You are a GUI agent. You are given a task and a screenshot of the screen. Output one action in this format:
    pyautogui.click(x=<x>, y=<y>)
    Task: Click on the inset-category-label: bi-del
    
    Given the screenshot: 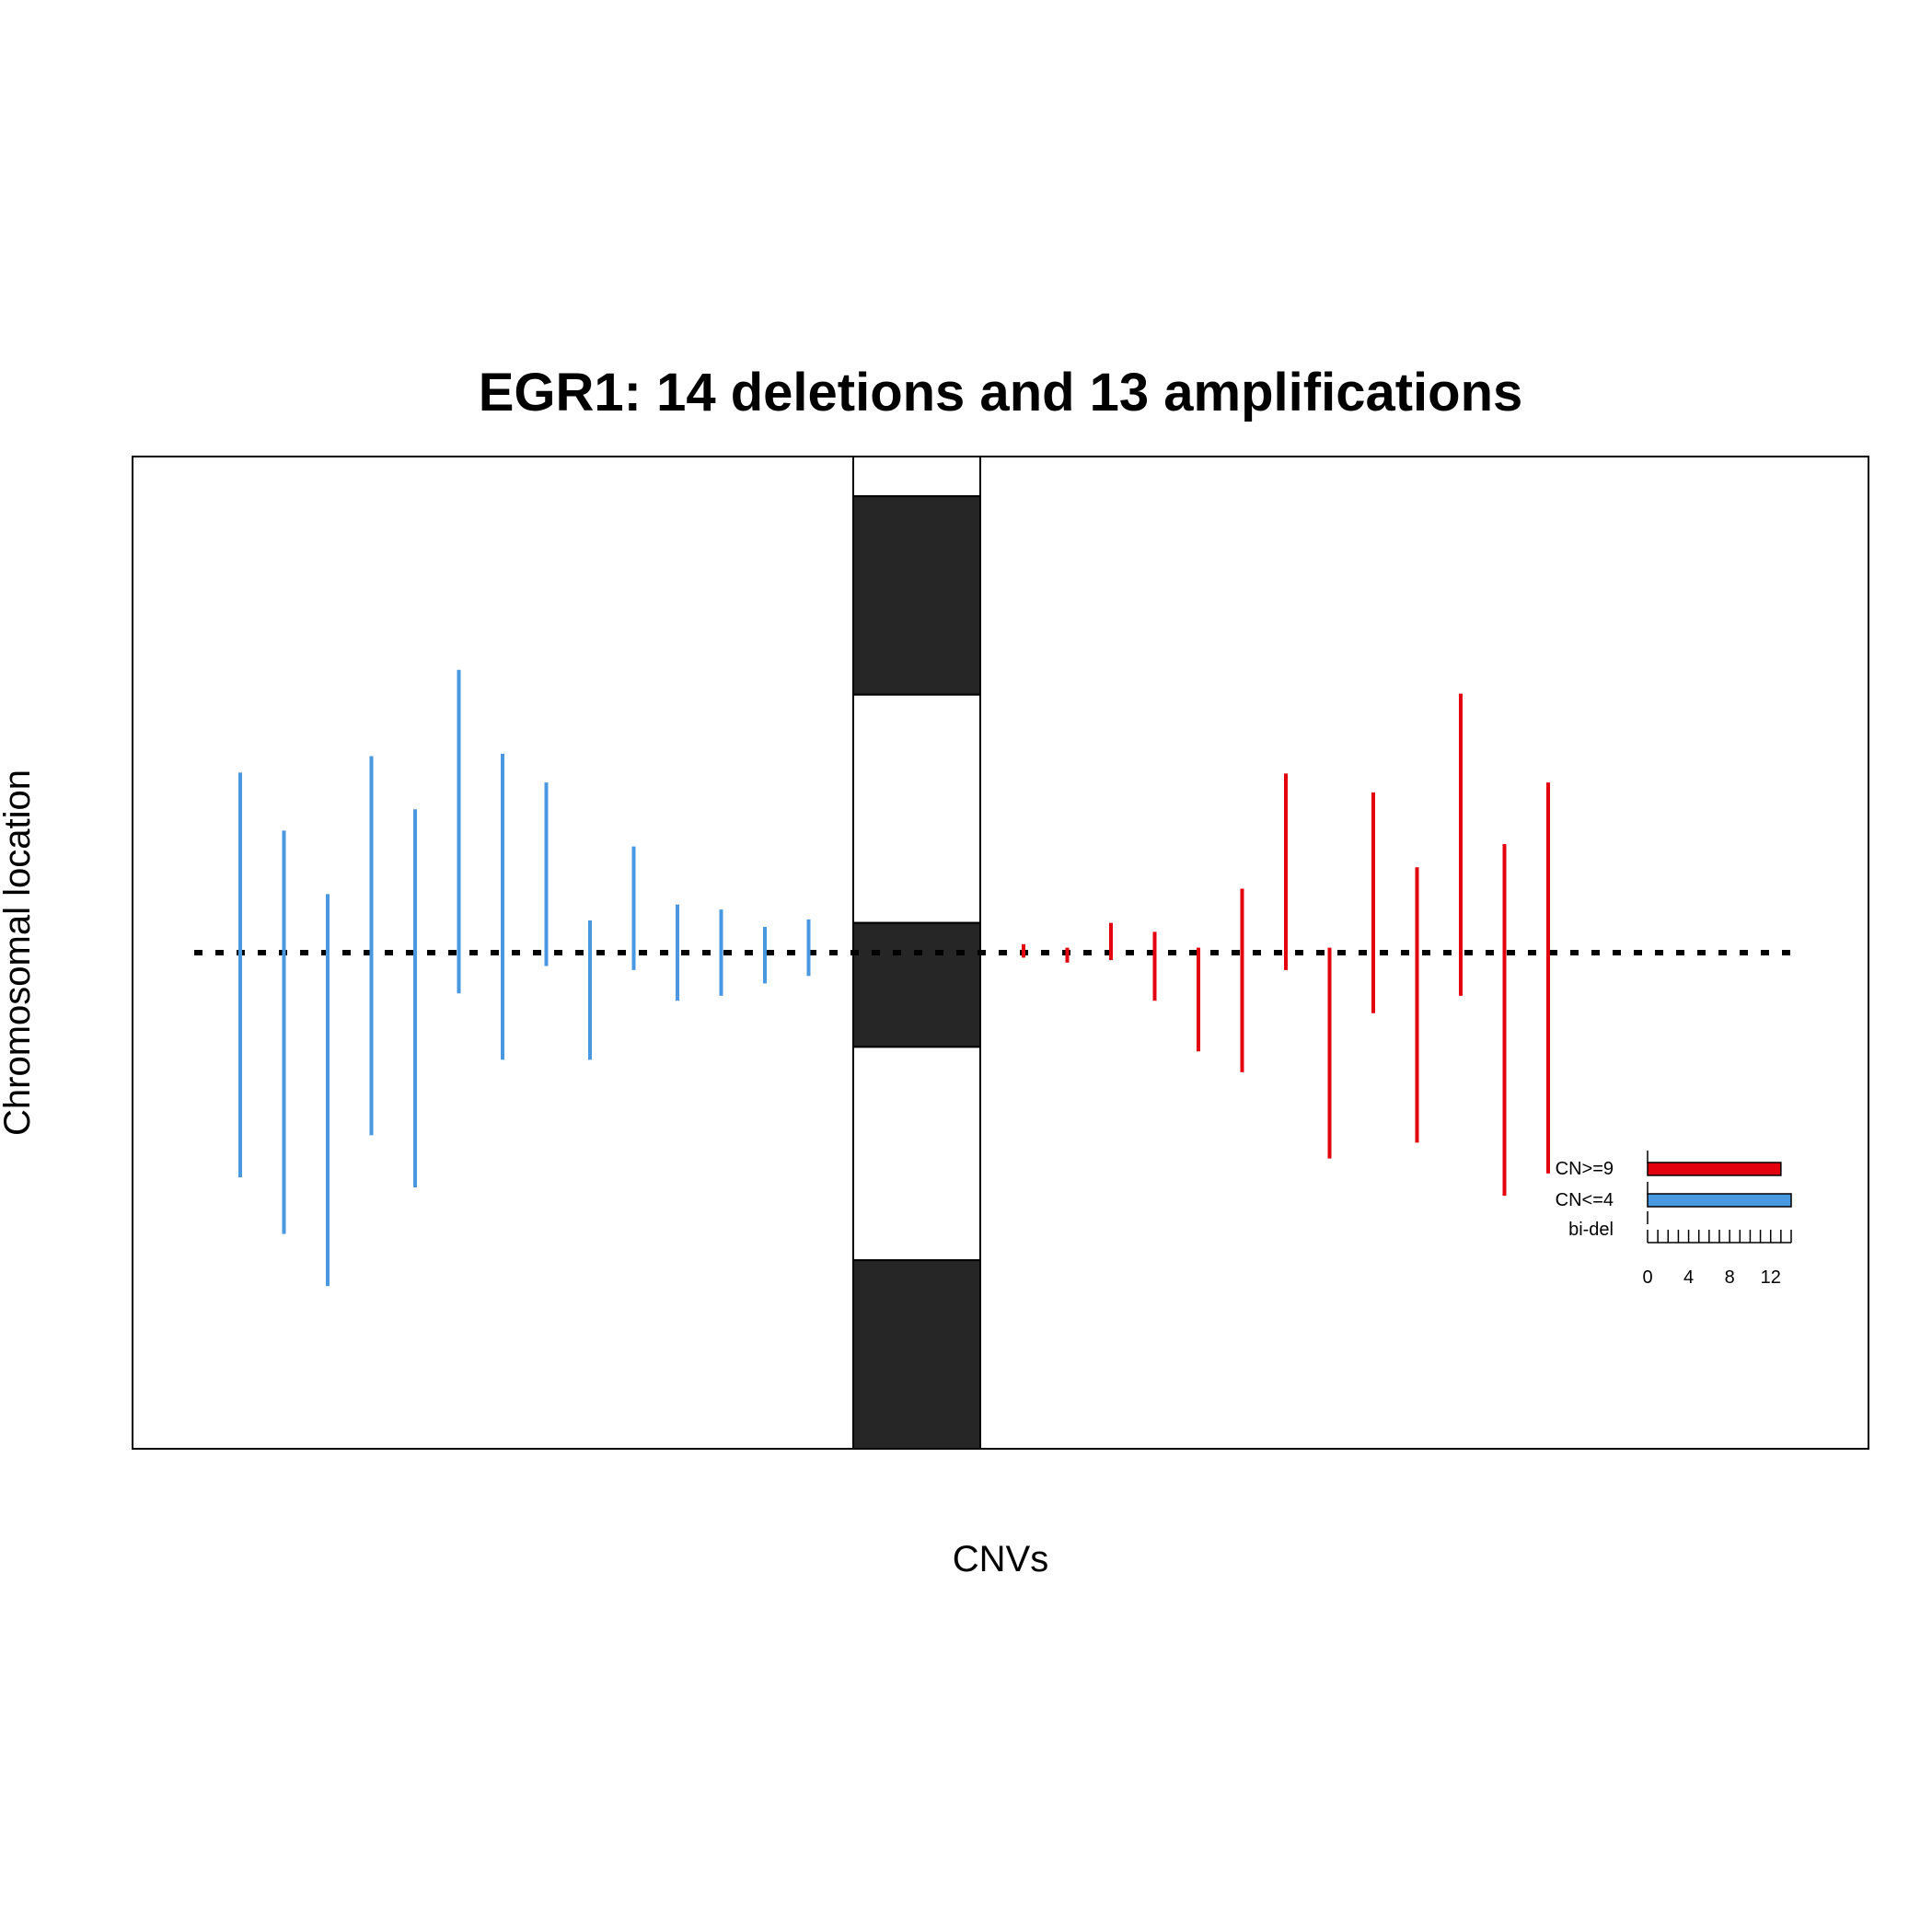 What is the action you would take?
    pyautogui.click(x=1591, y=1230)
    